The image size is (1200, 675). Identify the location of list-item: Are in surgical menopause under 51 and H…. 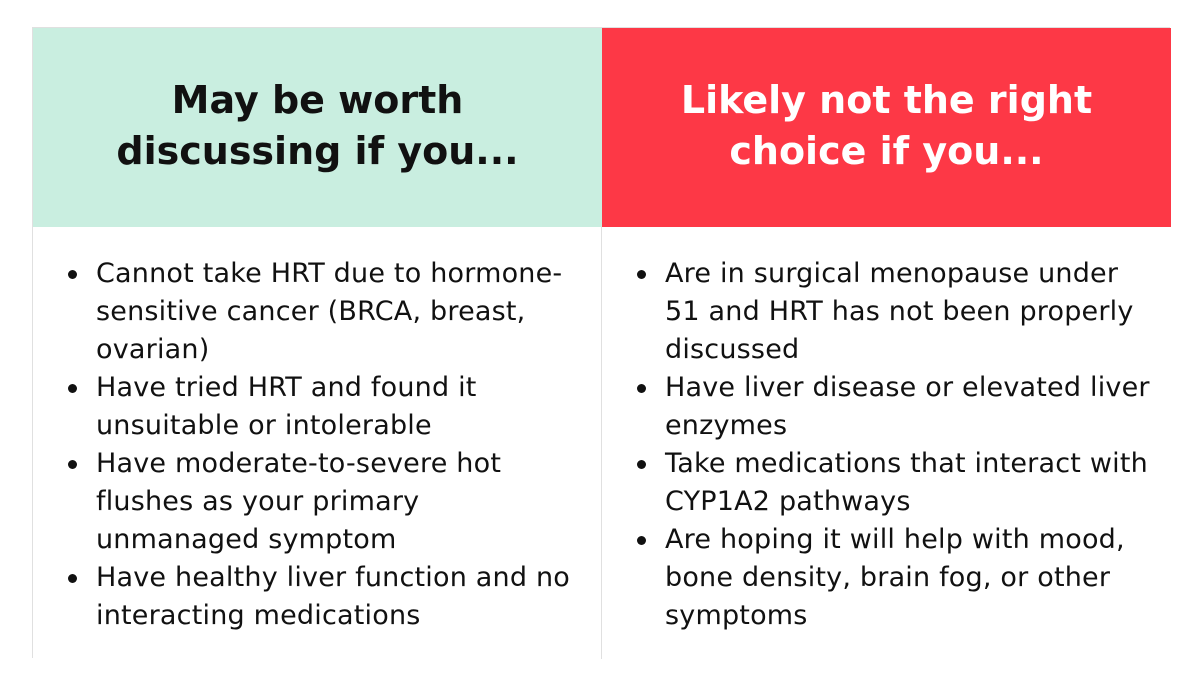
(897, 312).